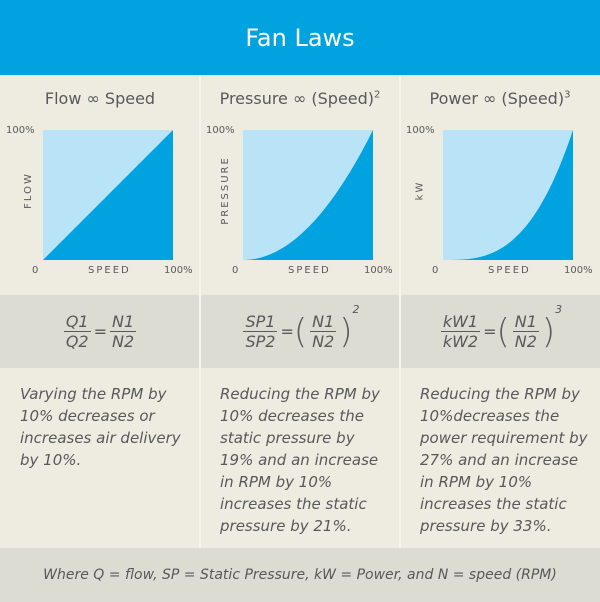 This screenshot has width=600, height=602. I want to click on formula-band: kW1 kW2 =(N1 N2) 3, so click(500, 331).